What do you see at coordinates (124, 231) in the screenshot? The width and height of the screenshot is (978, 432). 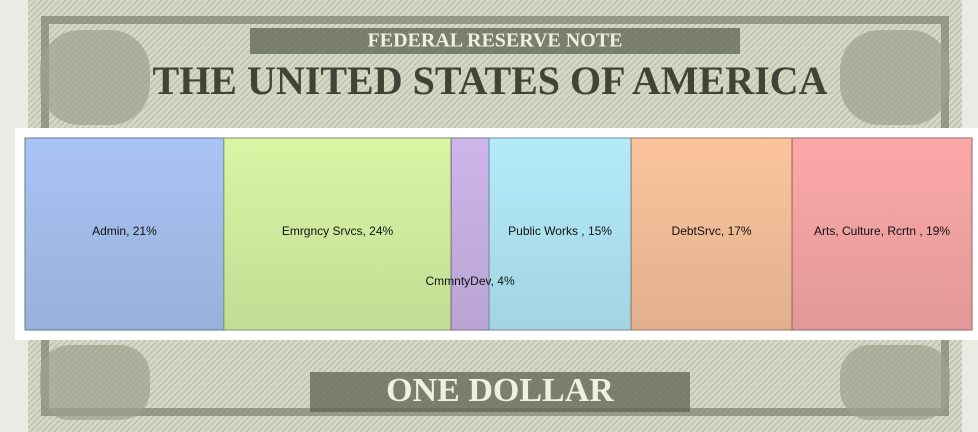 I see `data-label: Admin, 21%` at bounding box center [124, 231].